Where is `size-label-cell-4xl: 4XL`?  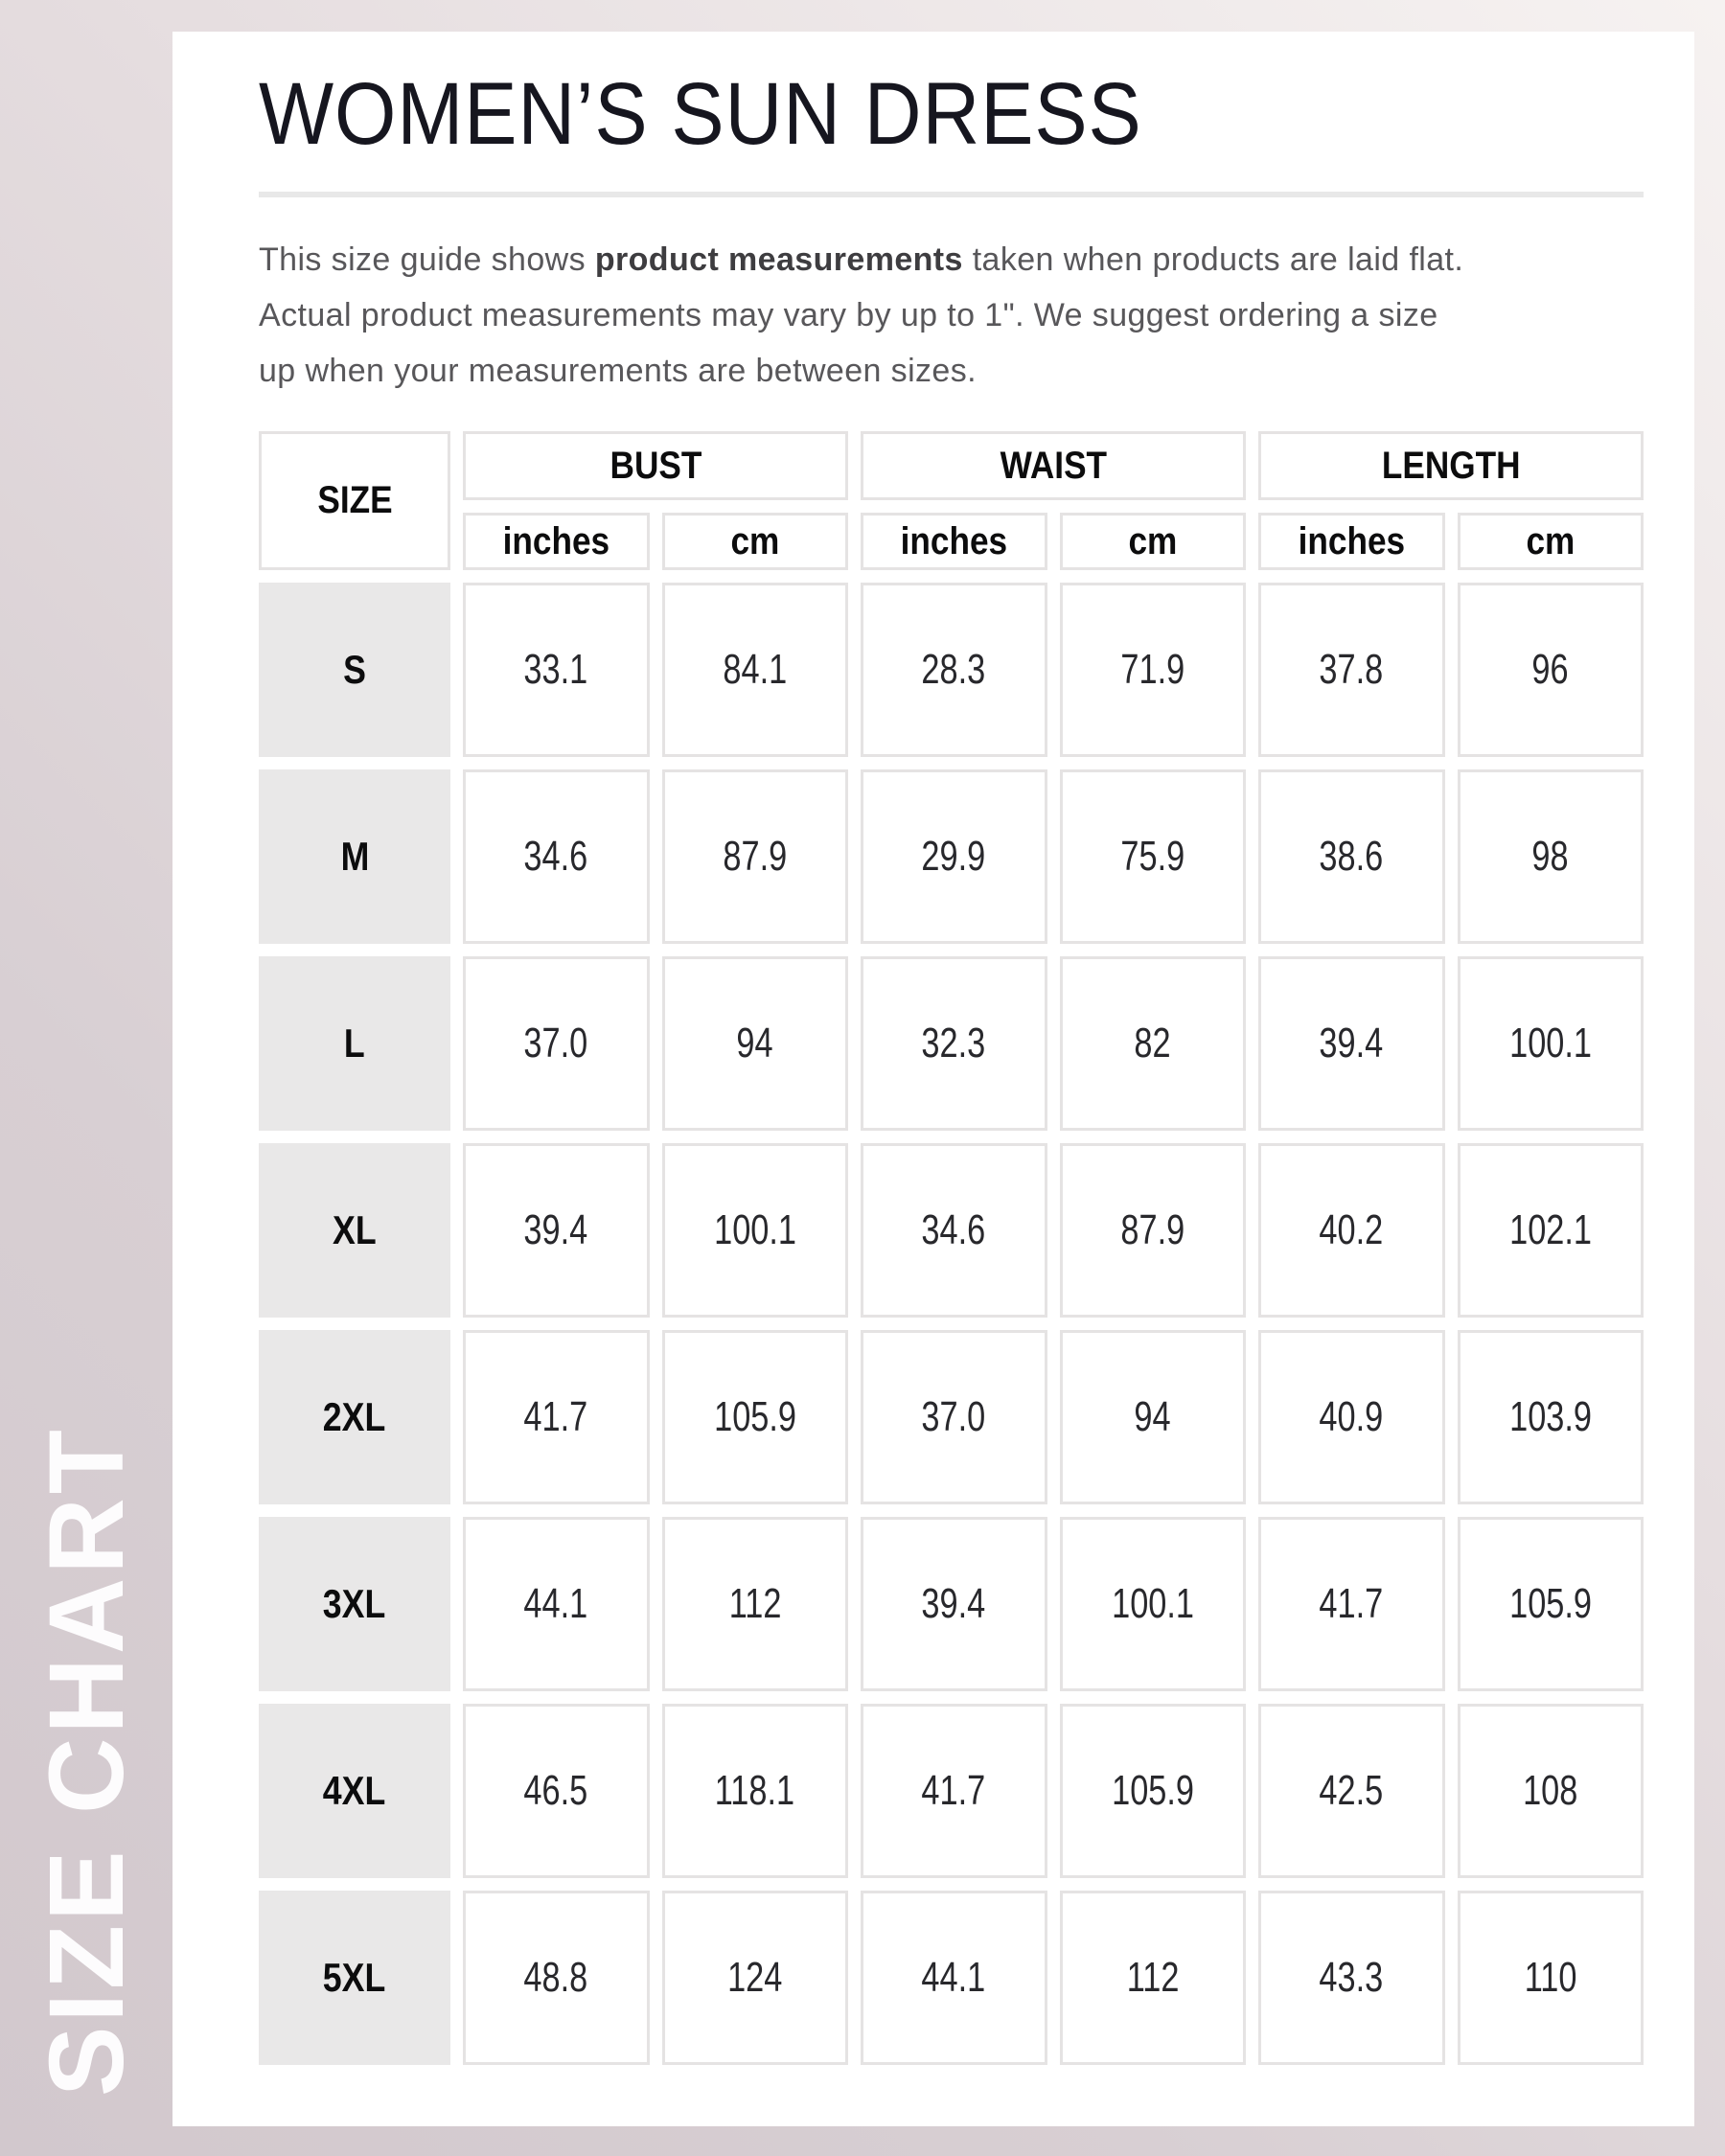 size-label-cell-4xl: 4XL is located at coordinates (354, 1791).